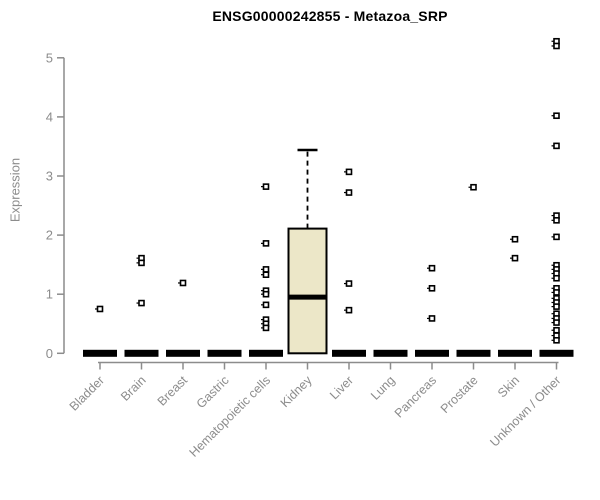  I want to click on x-tick-label-breast: Breast, so click(173, 391).